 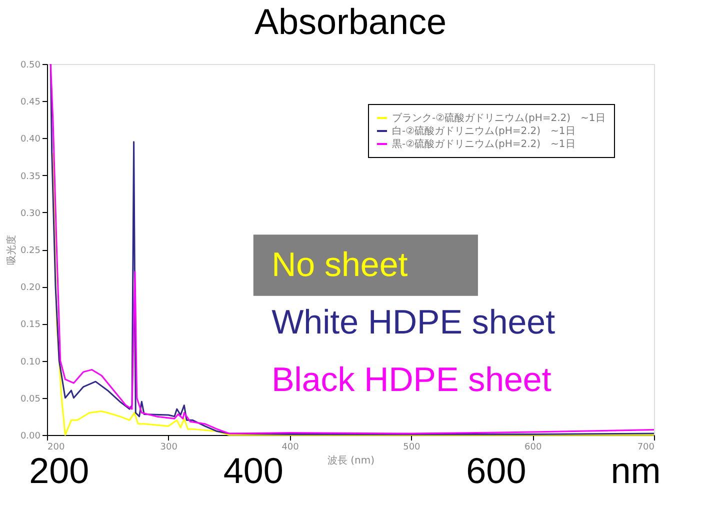 What do you see at coordinates (351, 460) in the screenshot?
I see `x-axis-title: 波長 (nm)` at bounding box center [351, 460].